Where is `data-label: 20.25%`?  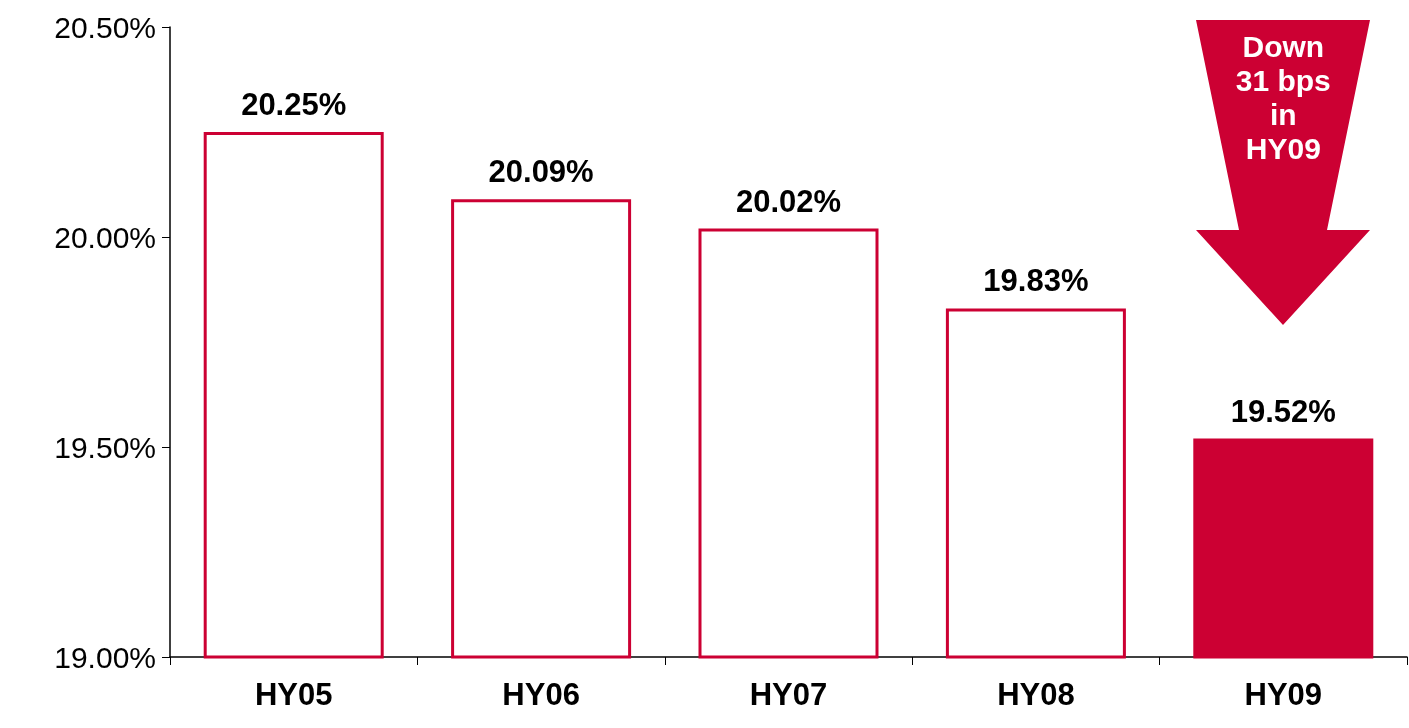 data-label: 20.25% is located at coordinates (294, 104).